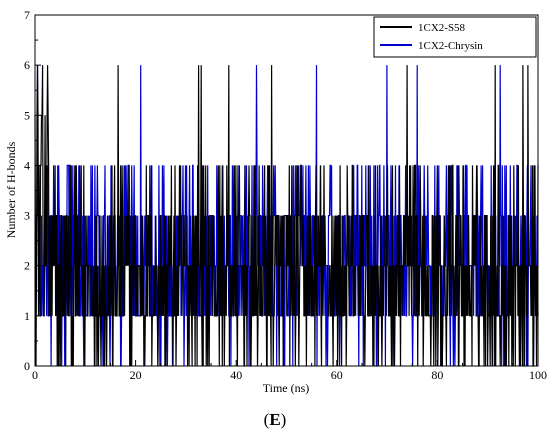  I want to click on y-tick-label: 4, so click(27, 165).